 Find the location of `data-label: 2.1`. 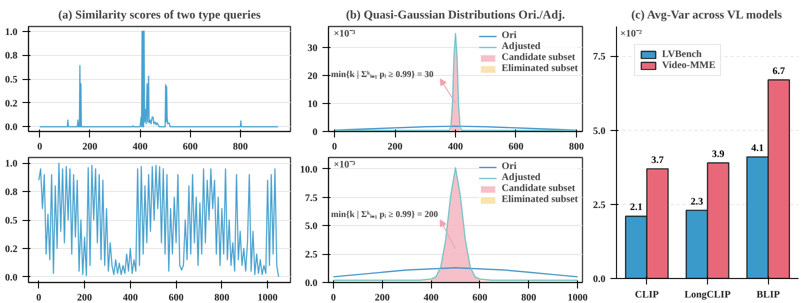

data-label: 2.1 is located at coordinates (636, 208).